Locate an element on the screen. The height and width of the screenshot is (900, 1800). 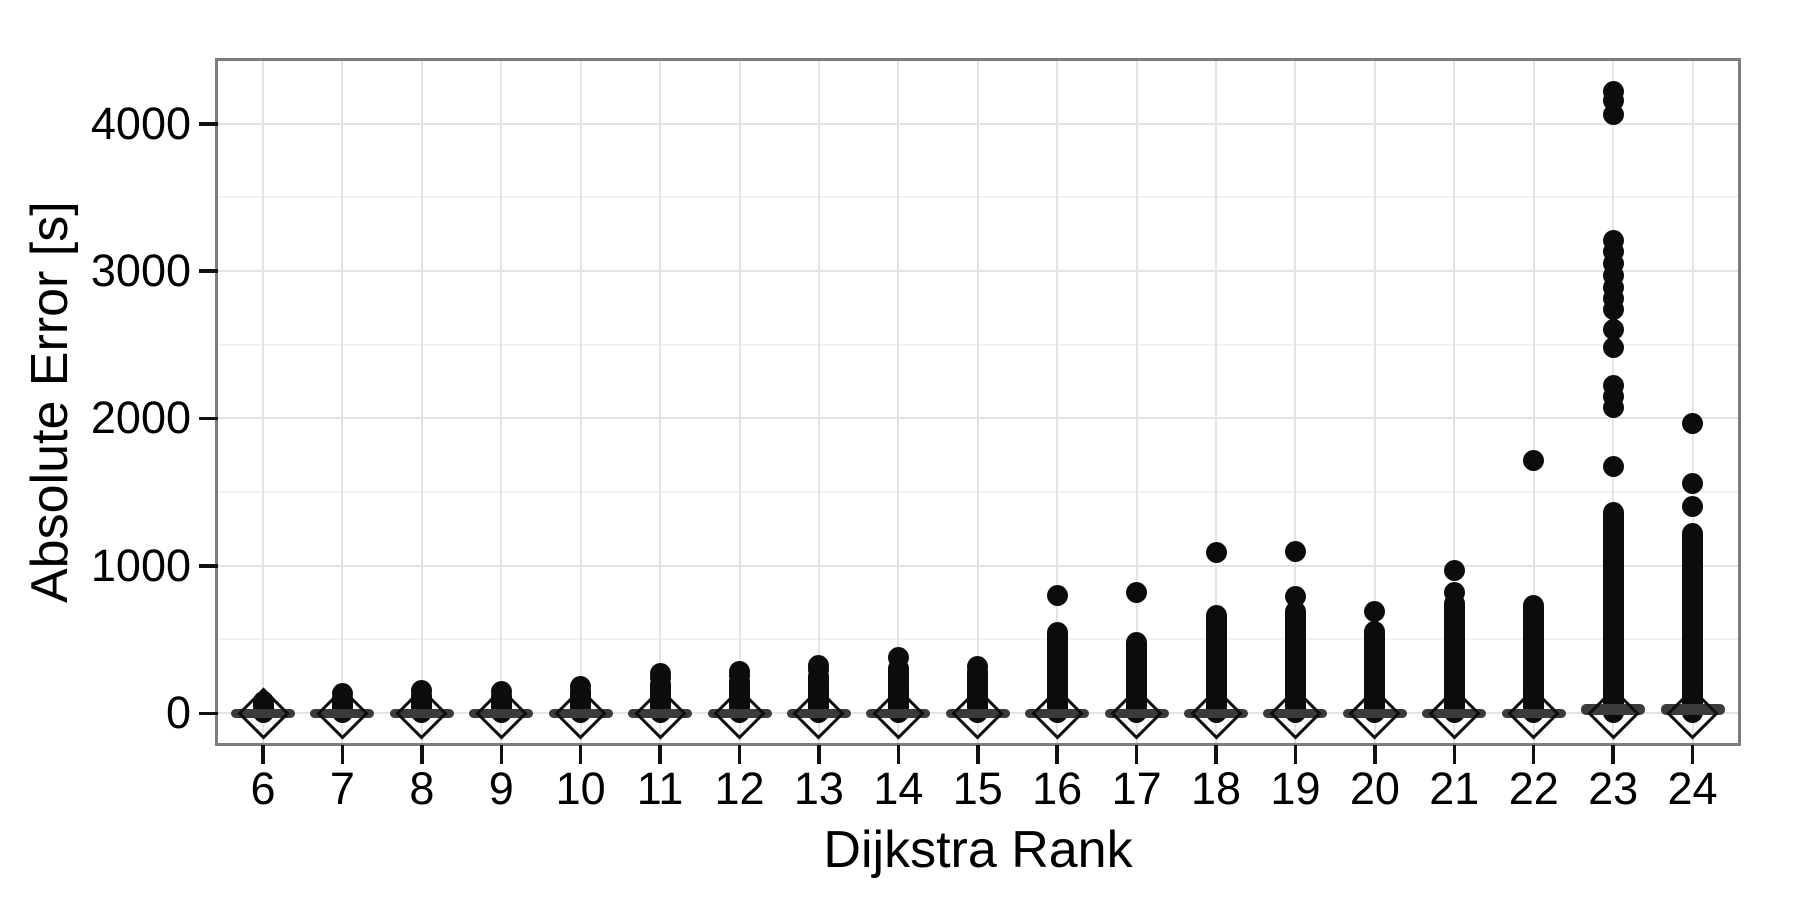
x-tick-label: 9 is located at coordinates (501, 788).